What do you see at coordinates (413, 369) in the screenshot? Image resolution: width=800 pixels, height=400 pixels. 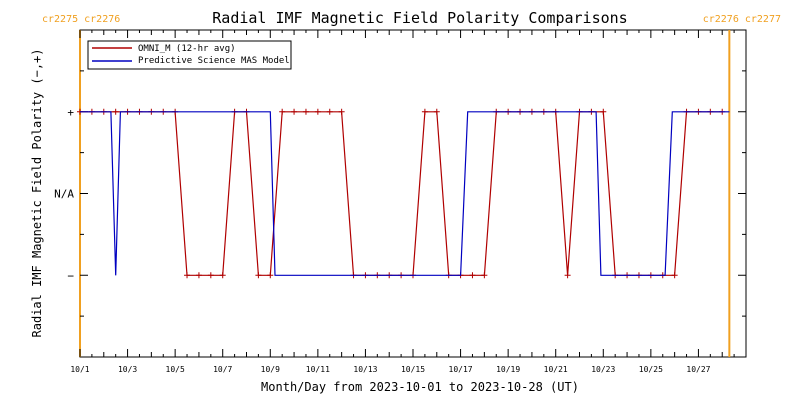 I see `x-tick-label: 10/15` at bounding box center [413, 369].